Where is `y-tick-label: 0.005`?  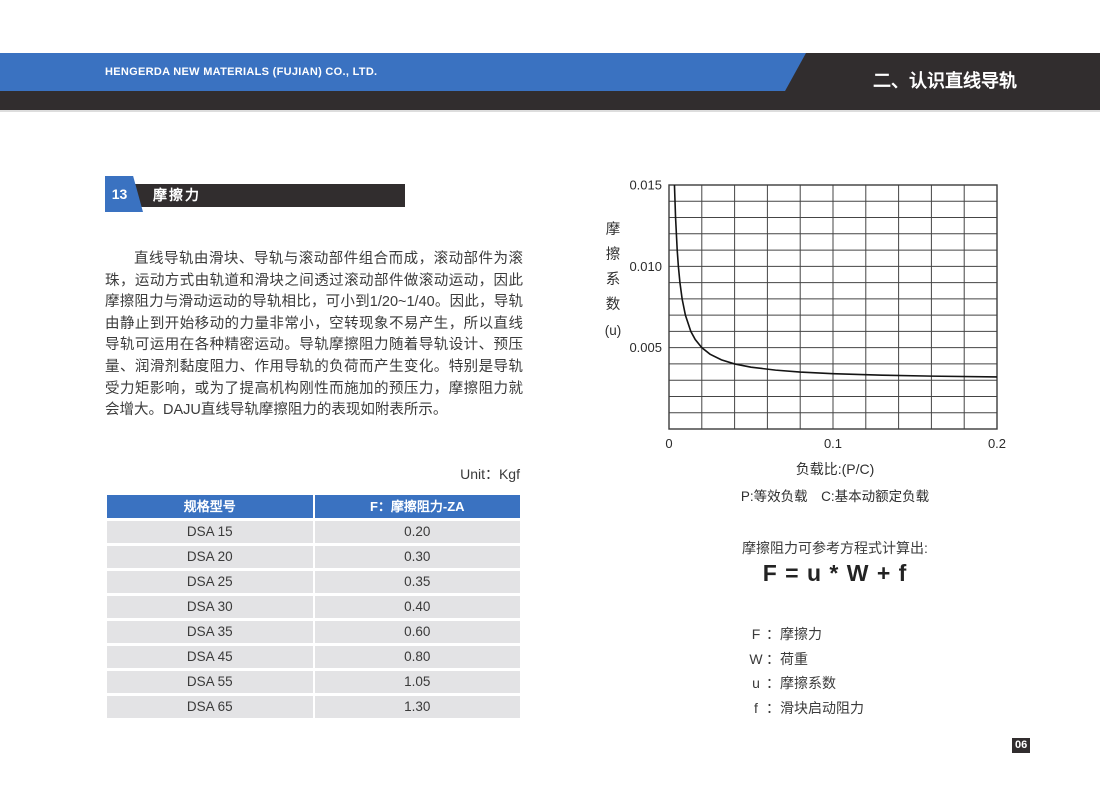
y-tick-label: 0.005 is located at coordinates (645, 347).